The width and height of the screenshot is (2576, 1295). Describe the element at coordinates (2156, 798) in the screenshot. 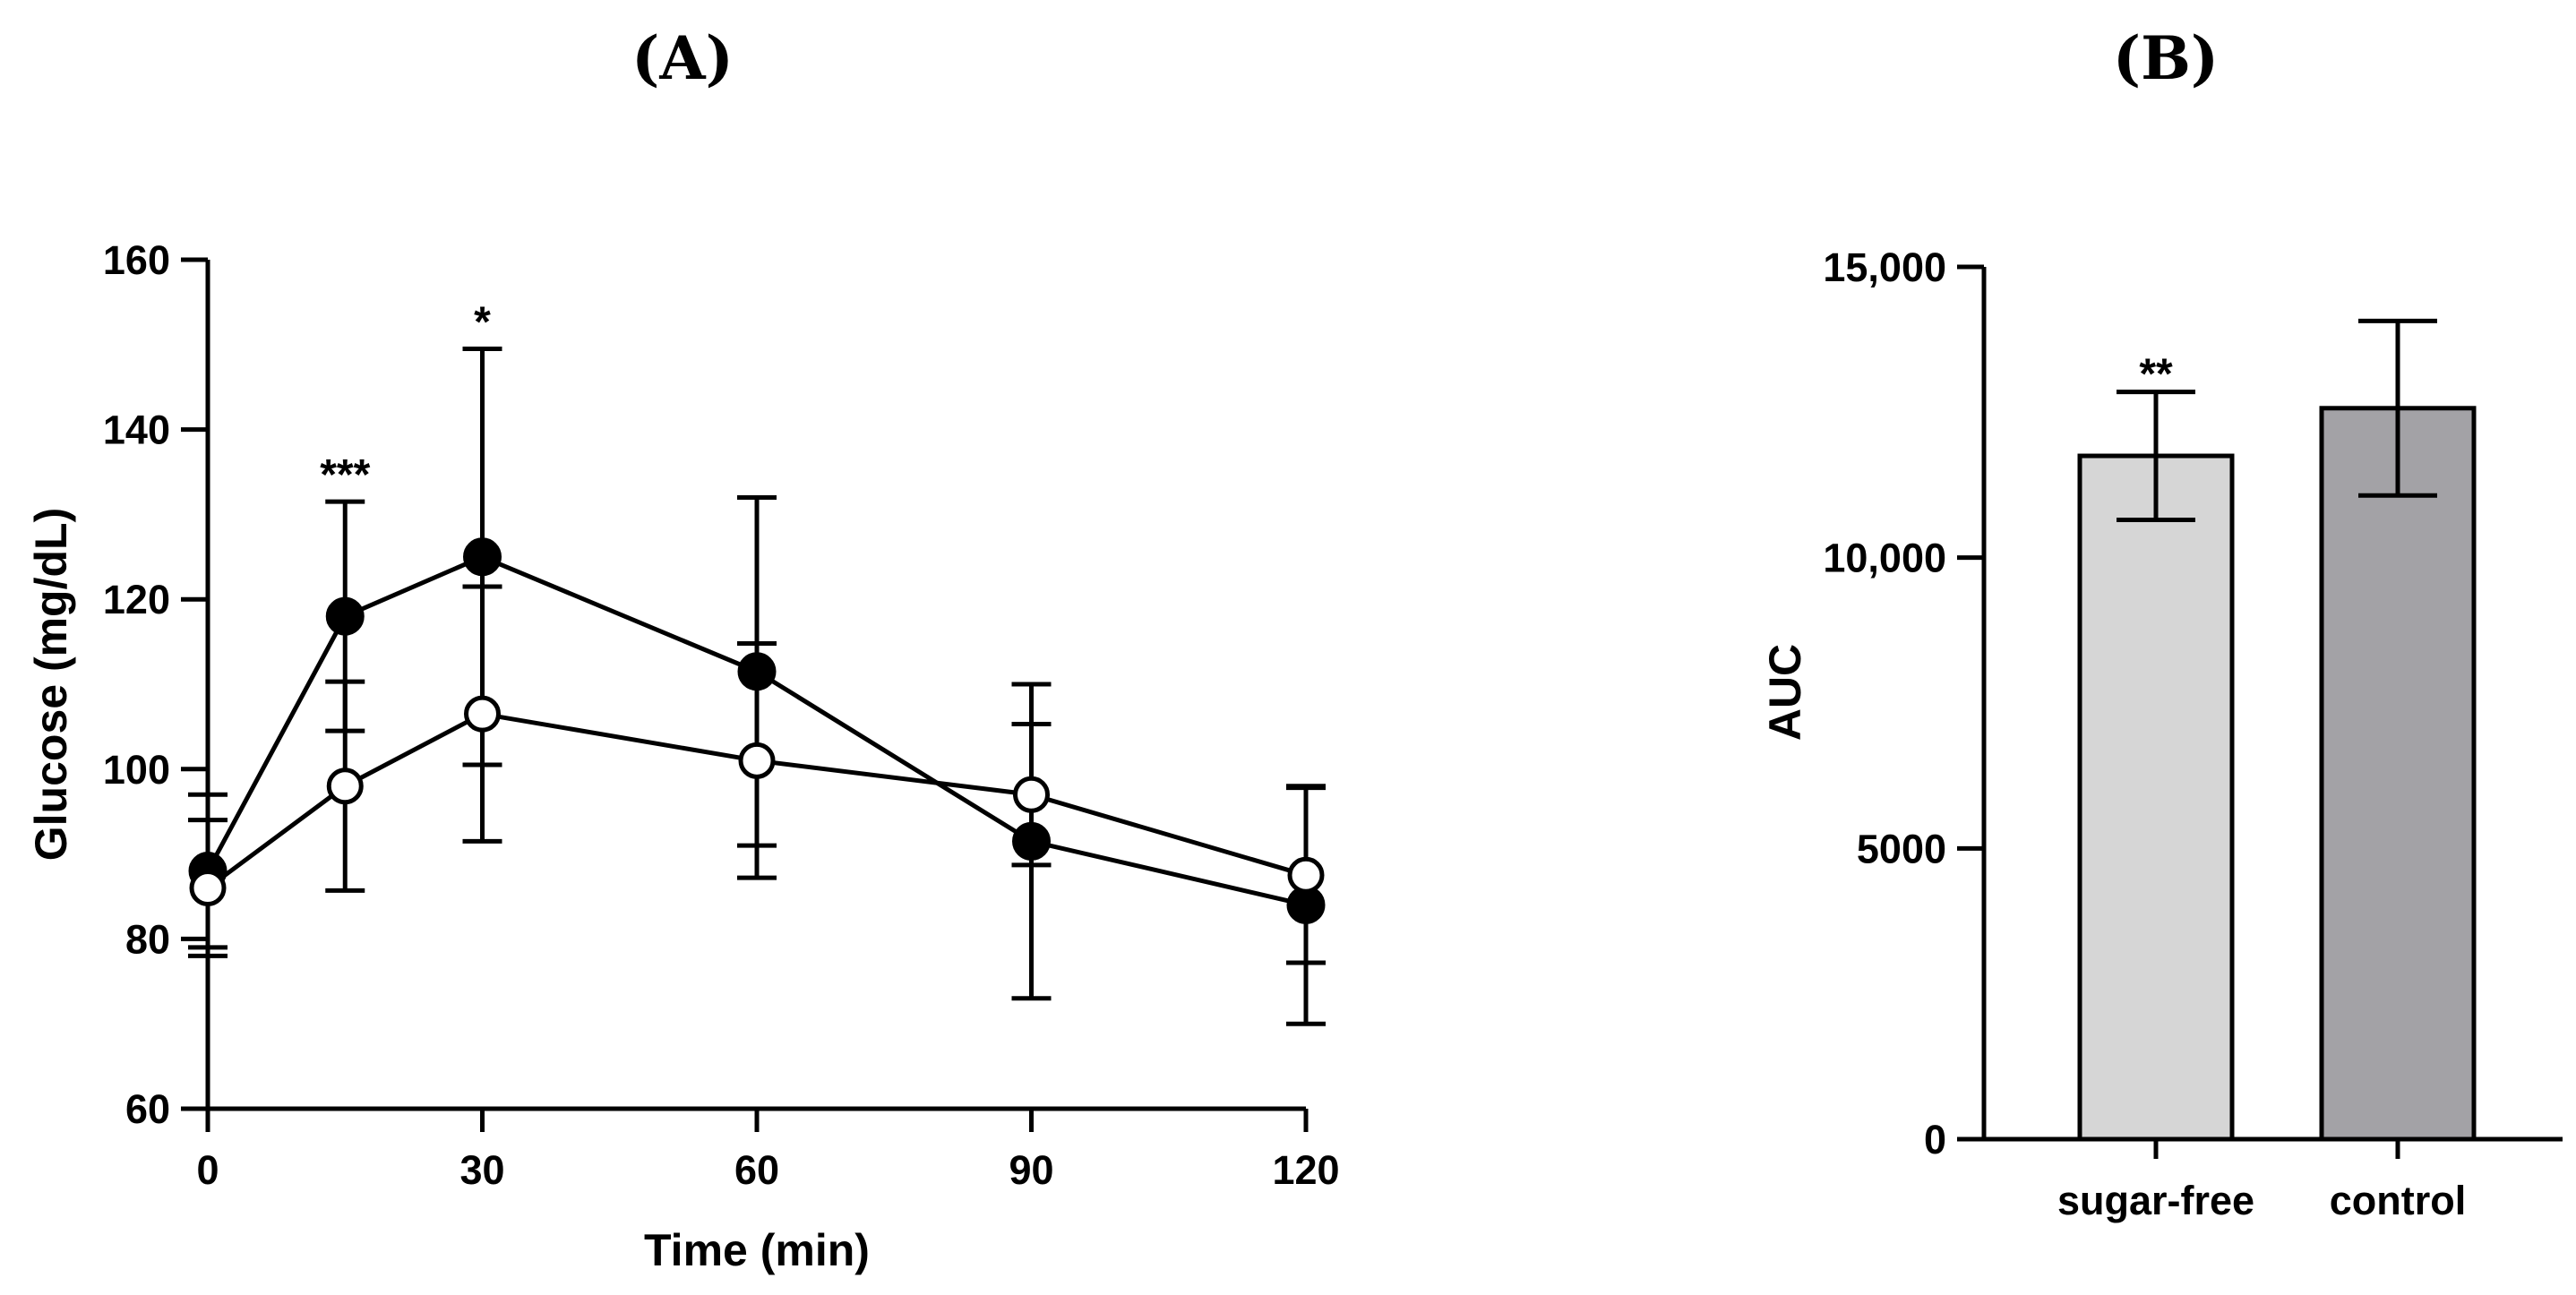

I see `bar-sugar-free` at that location.